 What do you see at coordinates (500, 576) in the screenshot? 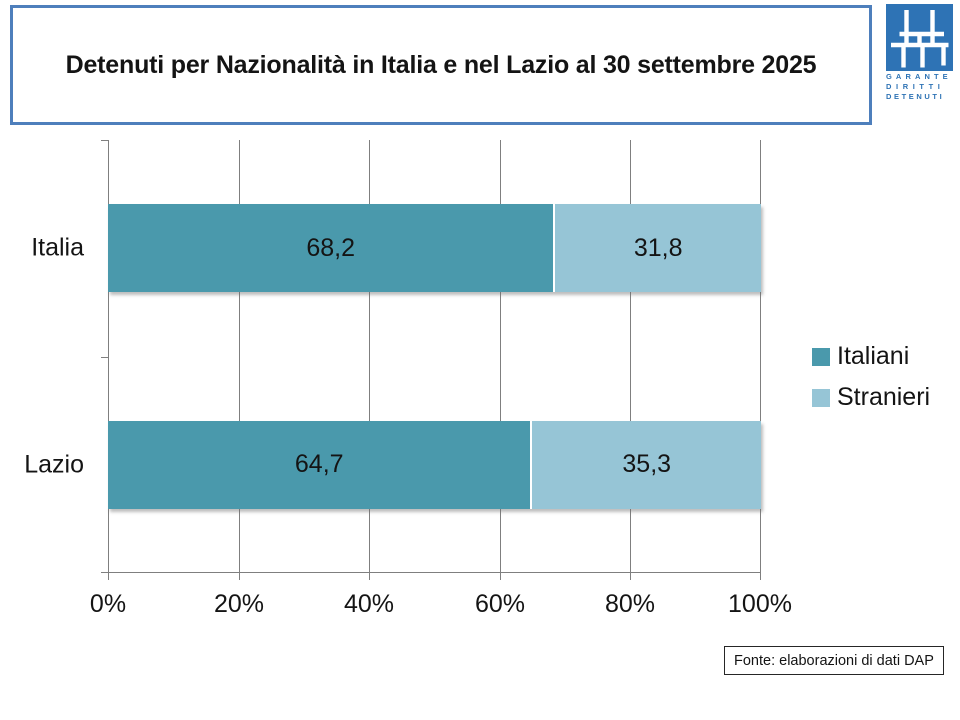
I see `x-axis-tick-60%` at bounding box center [500, 576].